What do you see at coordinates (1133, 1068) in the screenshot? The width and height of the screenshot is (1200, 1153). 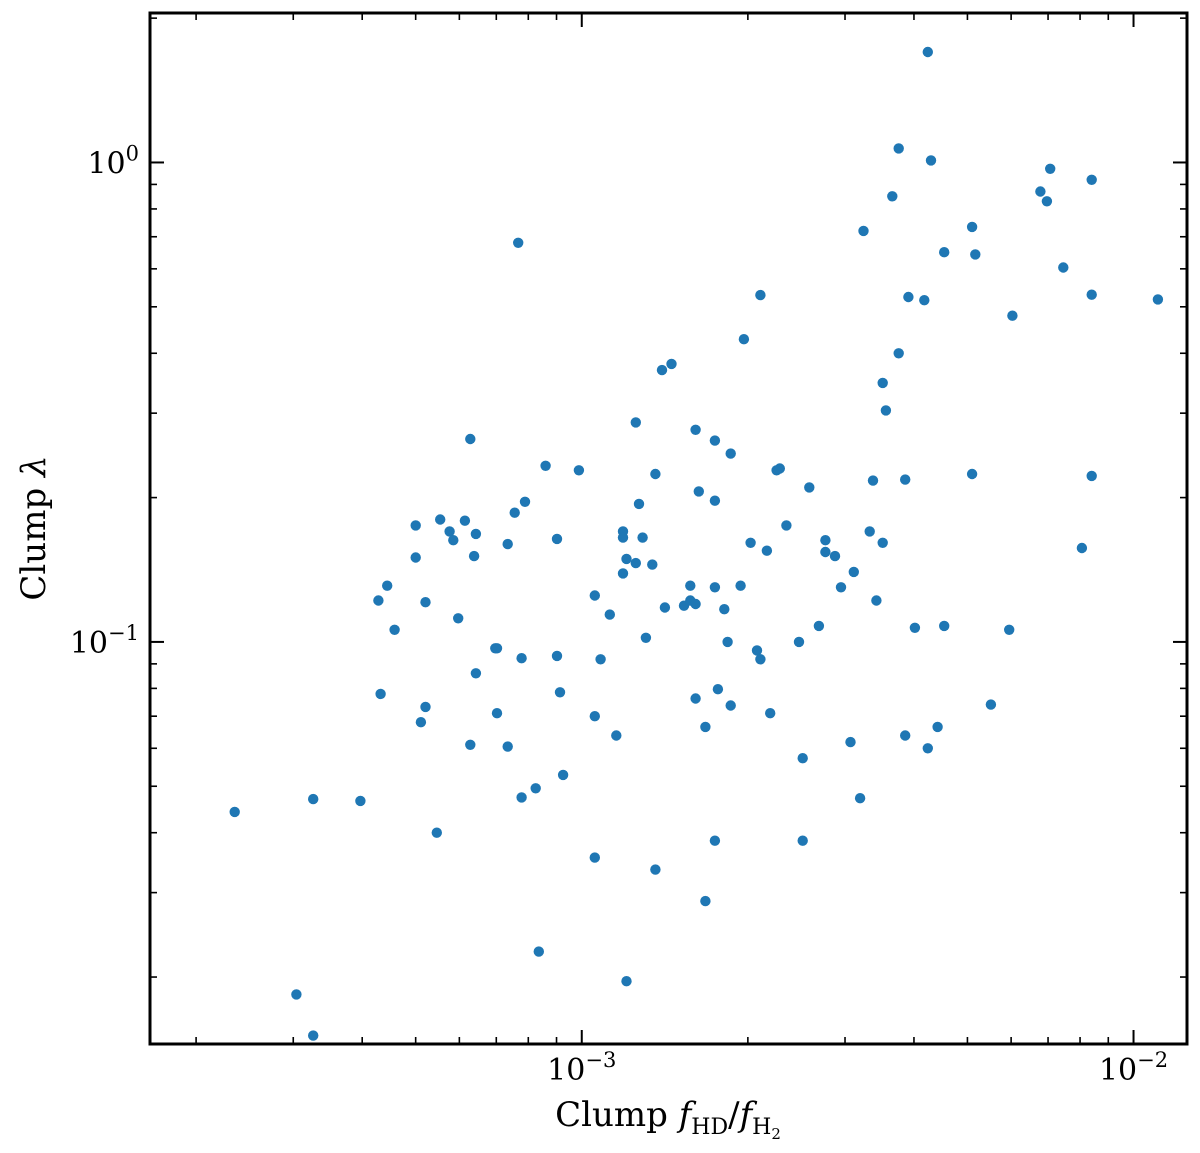 I see `x-tick-label: 10⁻²` at bounding box center [1133, 1068].